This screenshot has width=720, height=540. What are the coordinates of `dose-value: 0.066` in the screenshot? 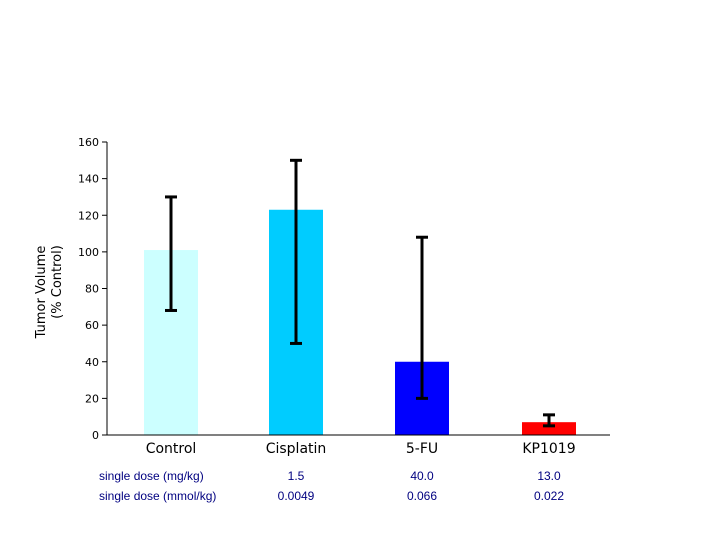 It's located at (422, 496).